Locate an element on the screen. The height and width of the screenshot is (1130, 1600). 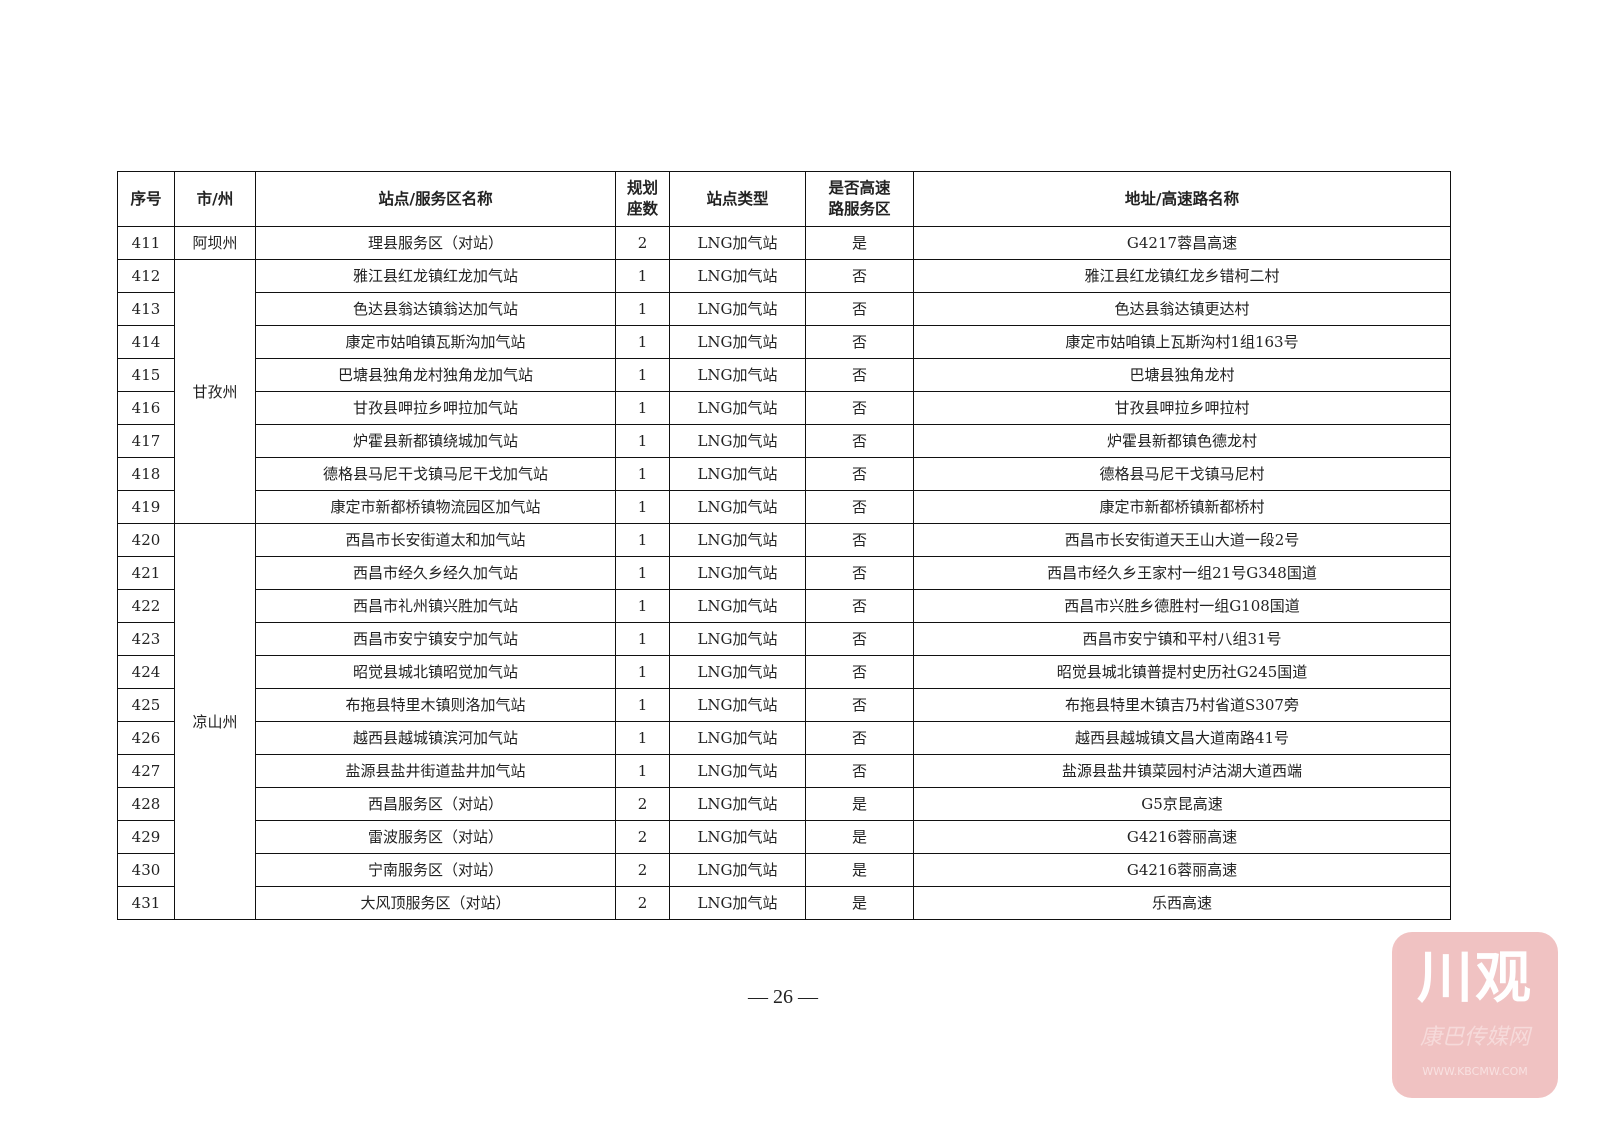
cell-address: 康定市新都桥镇新都桥村 is located at coordinates (1182, 507).